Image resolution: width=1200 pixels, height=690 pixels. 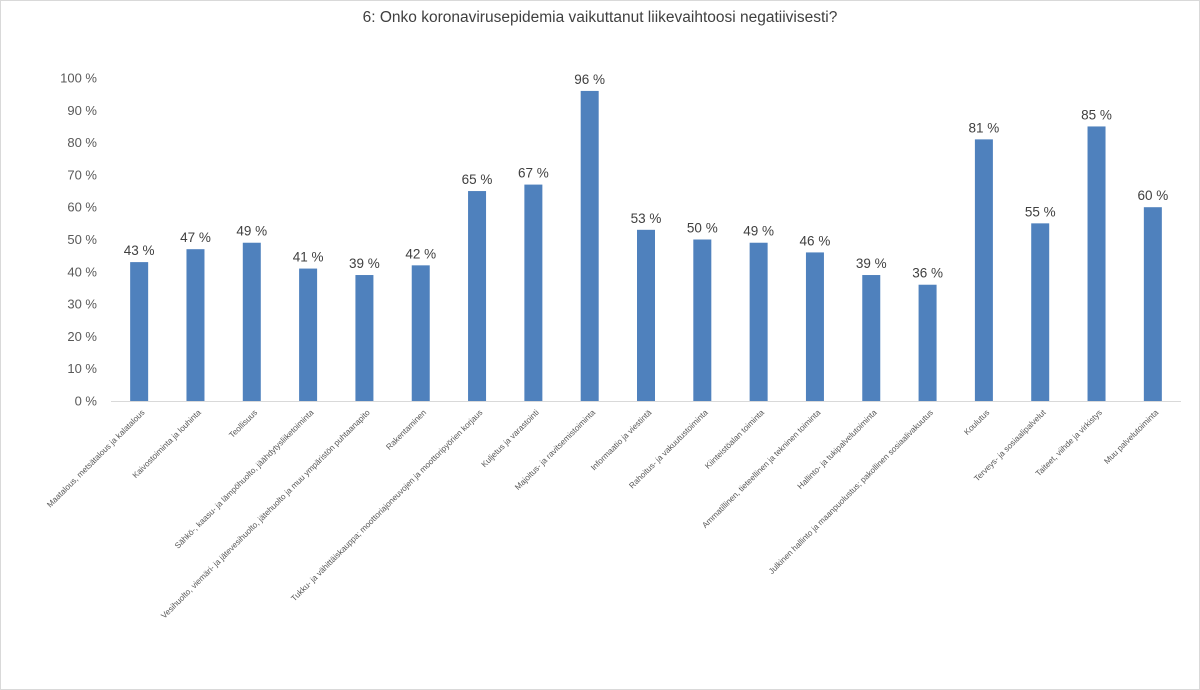 I want to click on x-tick-label: Taiteet, viihde ja virkistys, so click(x=1069, y=443).